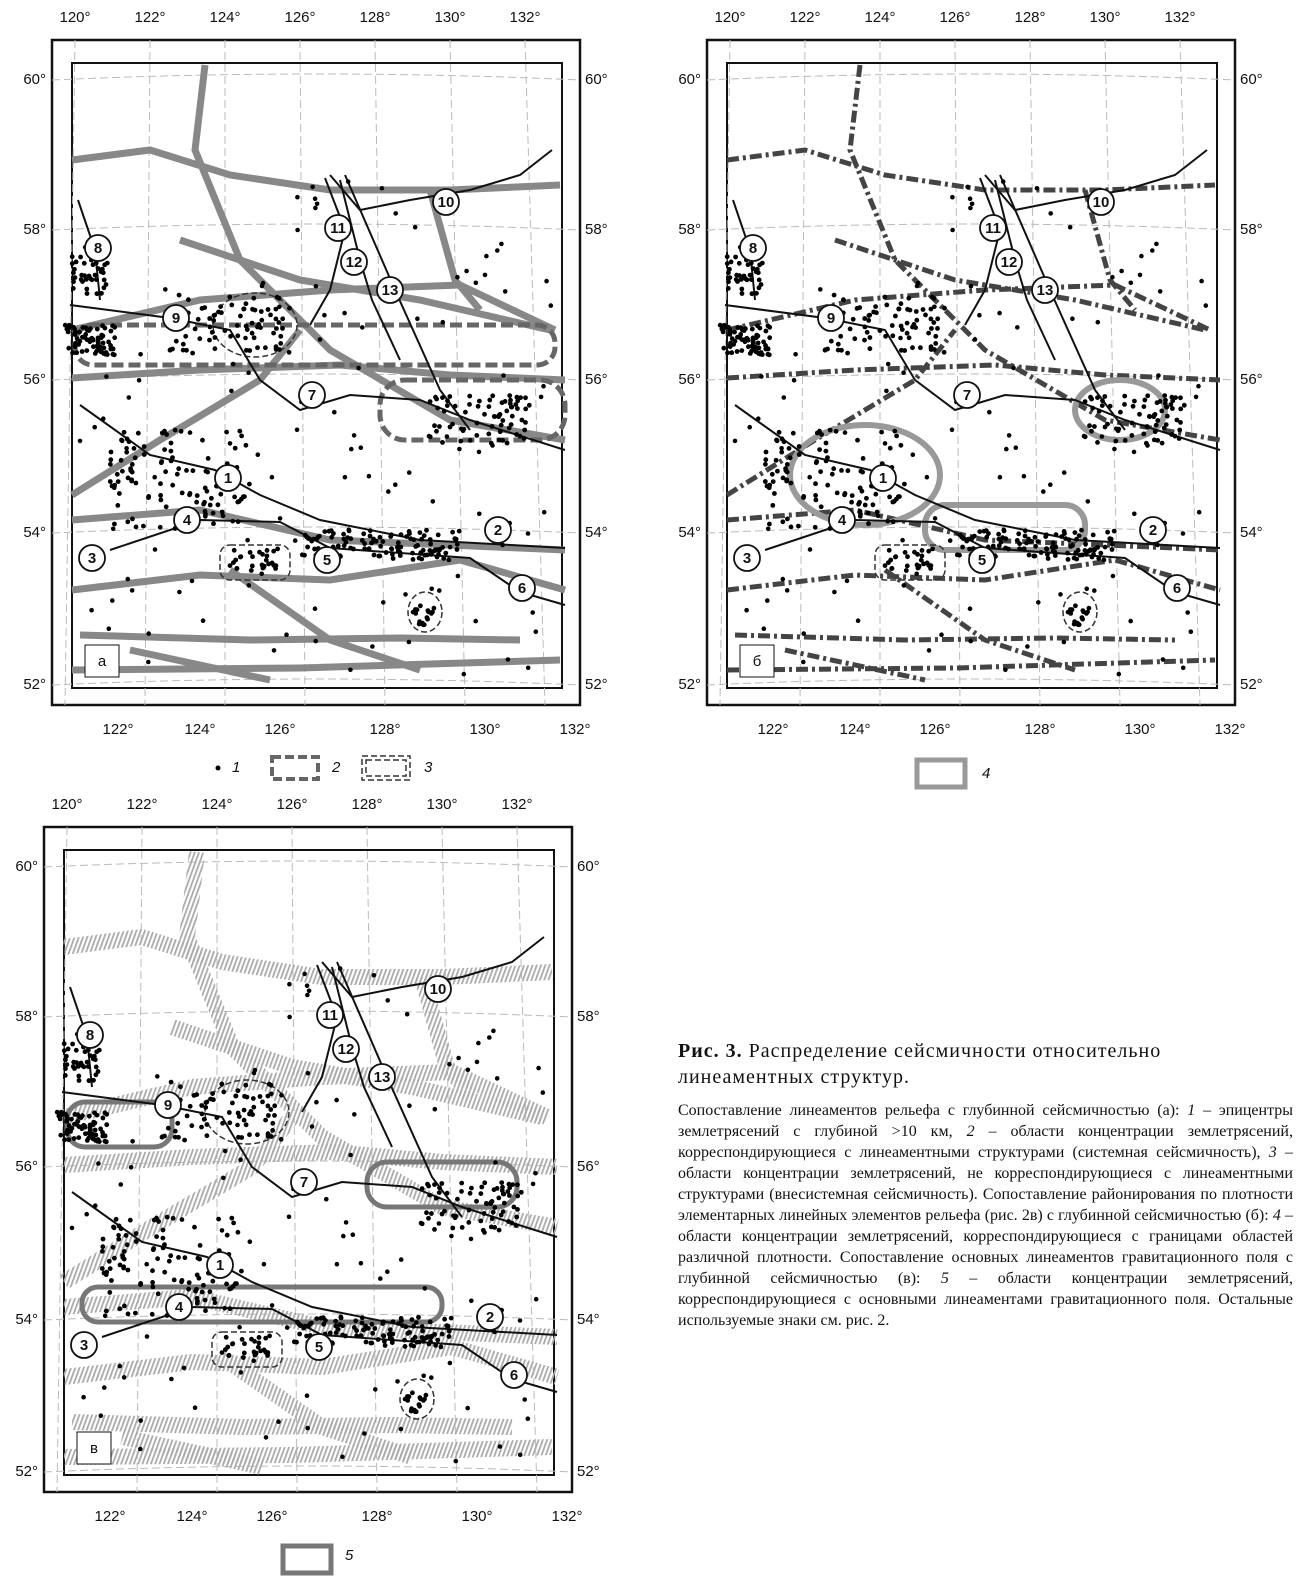 This screenshot has height=1578, width=1303. Describe the element at coordinates (228, 478) in the screenshot. I see `marker-label: 1` at that location.